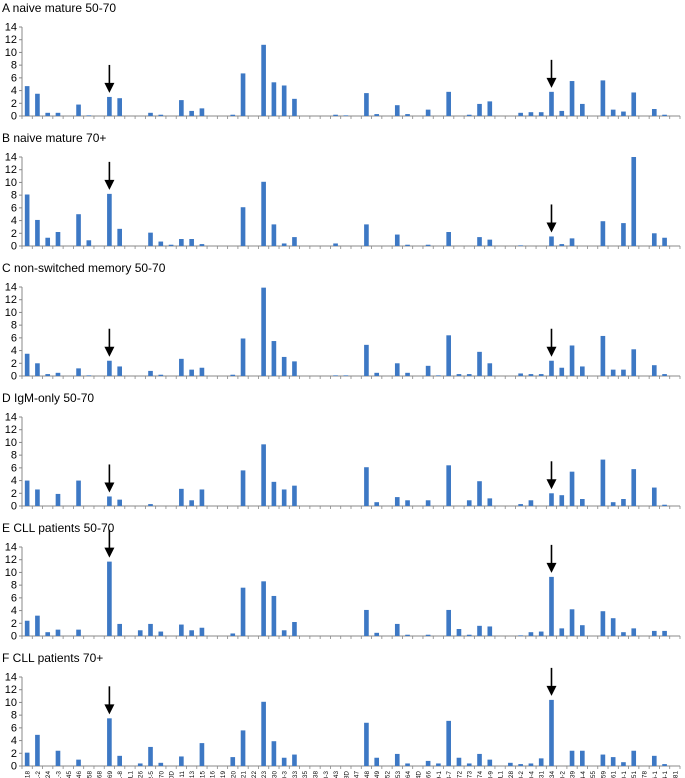 This screenshot has height=778, width=685. Describe the element at coordinates (28, 774) in the screenshot. I see `x-tick-label: IGHV1-18` at that location.